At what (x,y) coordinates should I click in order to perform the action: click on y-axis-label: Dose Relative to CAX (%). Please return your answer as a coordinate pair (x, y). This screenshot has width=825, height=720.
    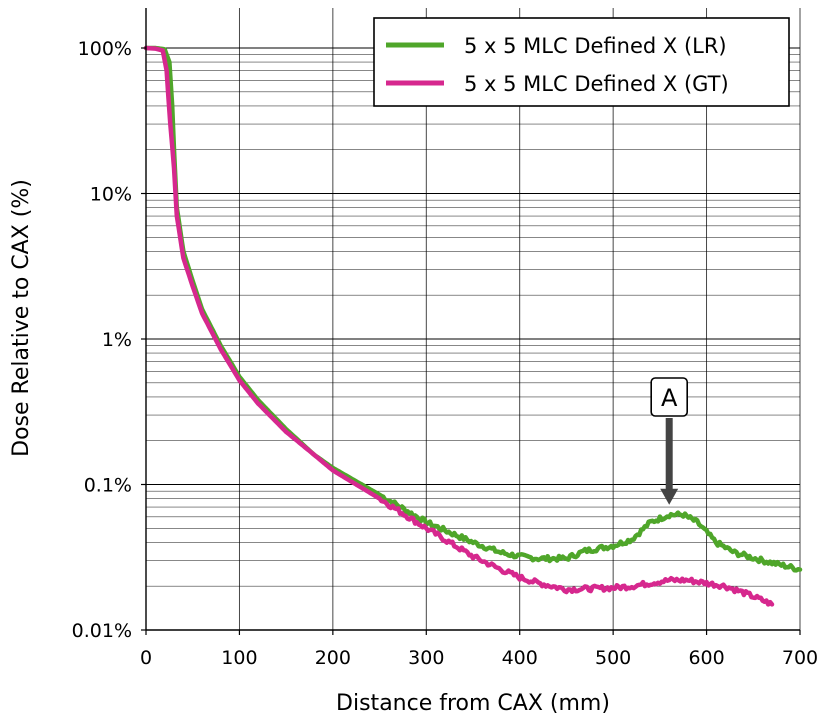
    Looking at the image, I should click on (21, 318).